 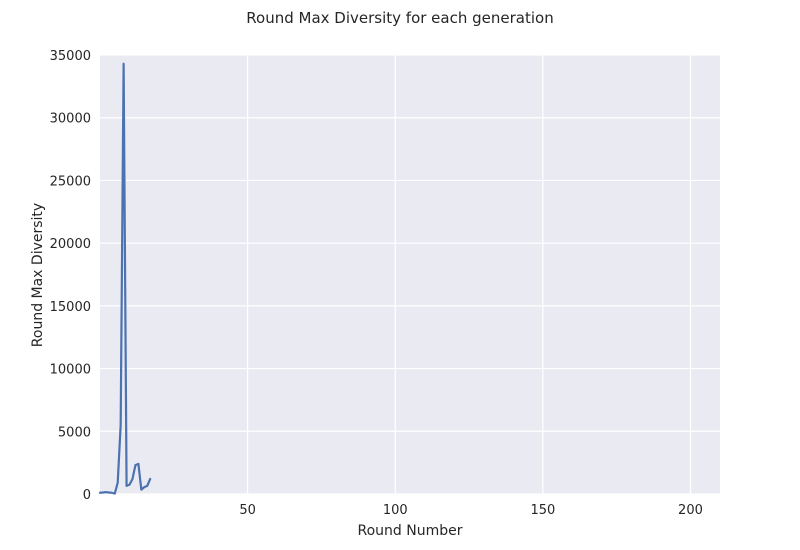 I want to click on series-layer, so click(x=125, y=278).